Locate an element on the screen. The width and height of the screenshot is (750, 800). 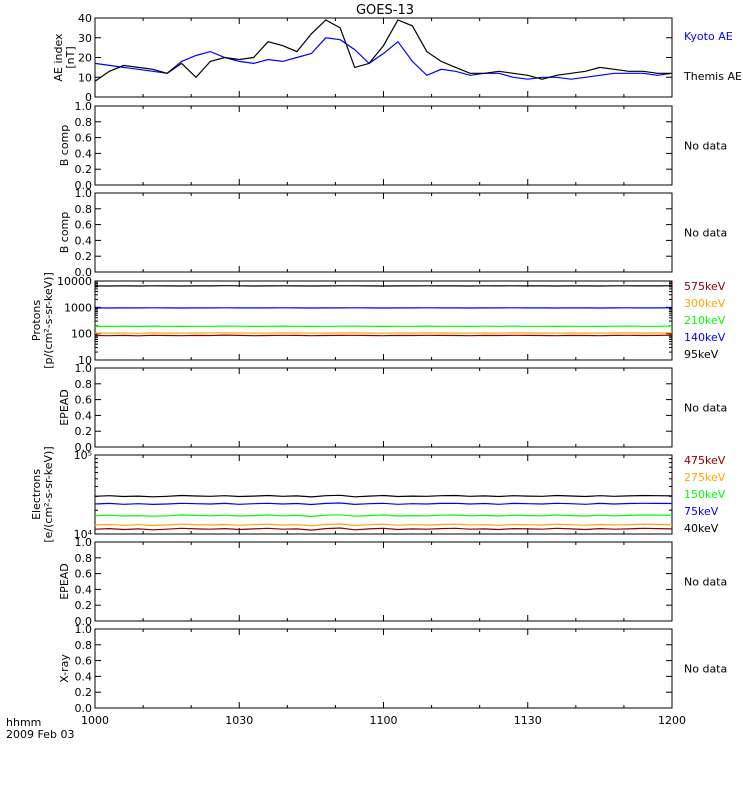
panel-2: 0.0 0.2 0.4 0.6 0.8 1.0 B comp No data is located at coordinates (392, 146).